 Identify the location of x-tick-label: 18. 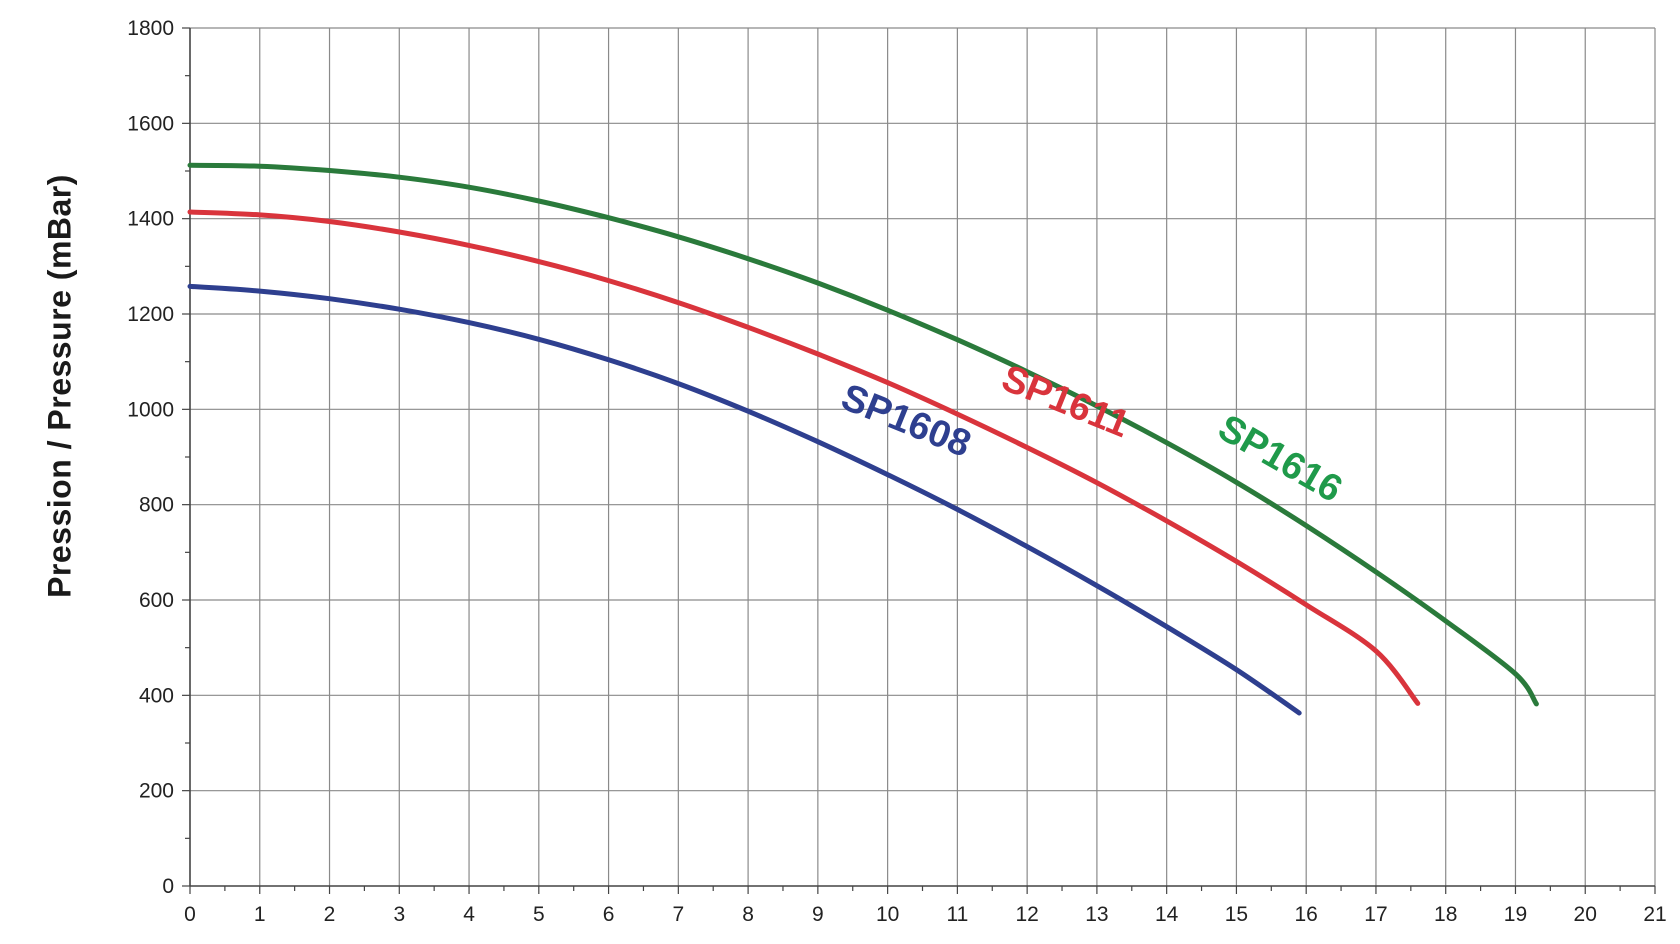
(1445, 914).